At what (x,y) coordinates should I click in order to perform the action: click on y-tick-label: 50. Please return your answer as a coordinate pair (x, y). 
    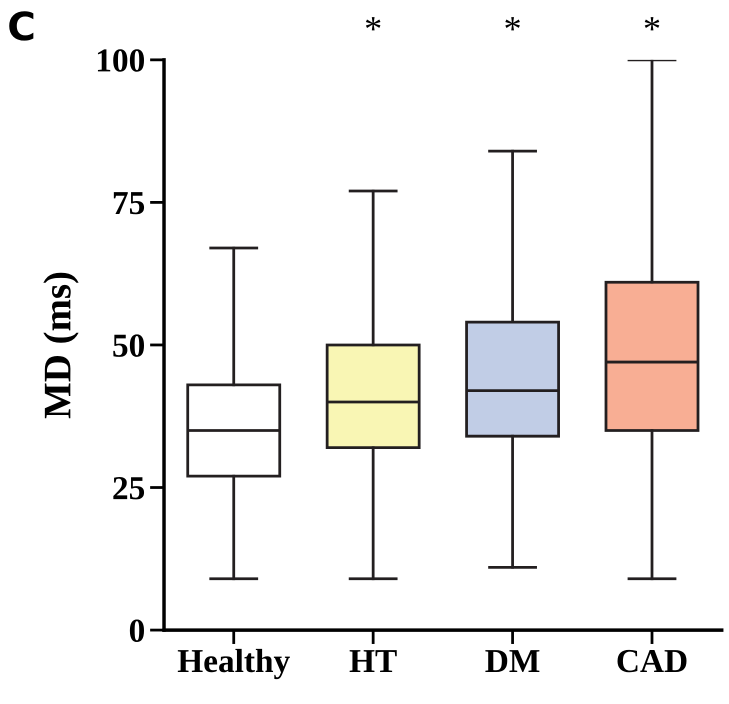
    Looking at the image, I should click on (128, 345).